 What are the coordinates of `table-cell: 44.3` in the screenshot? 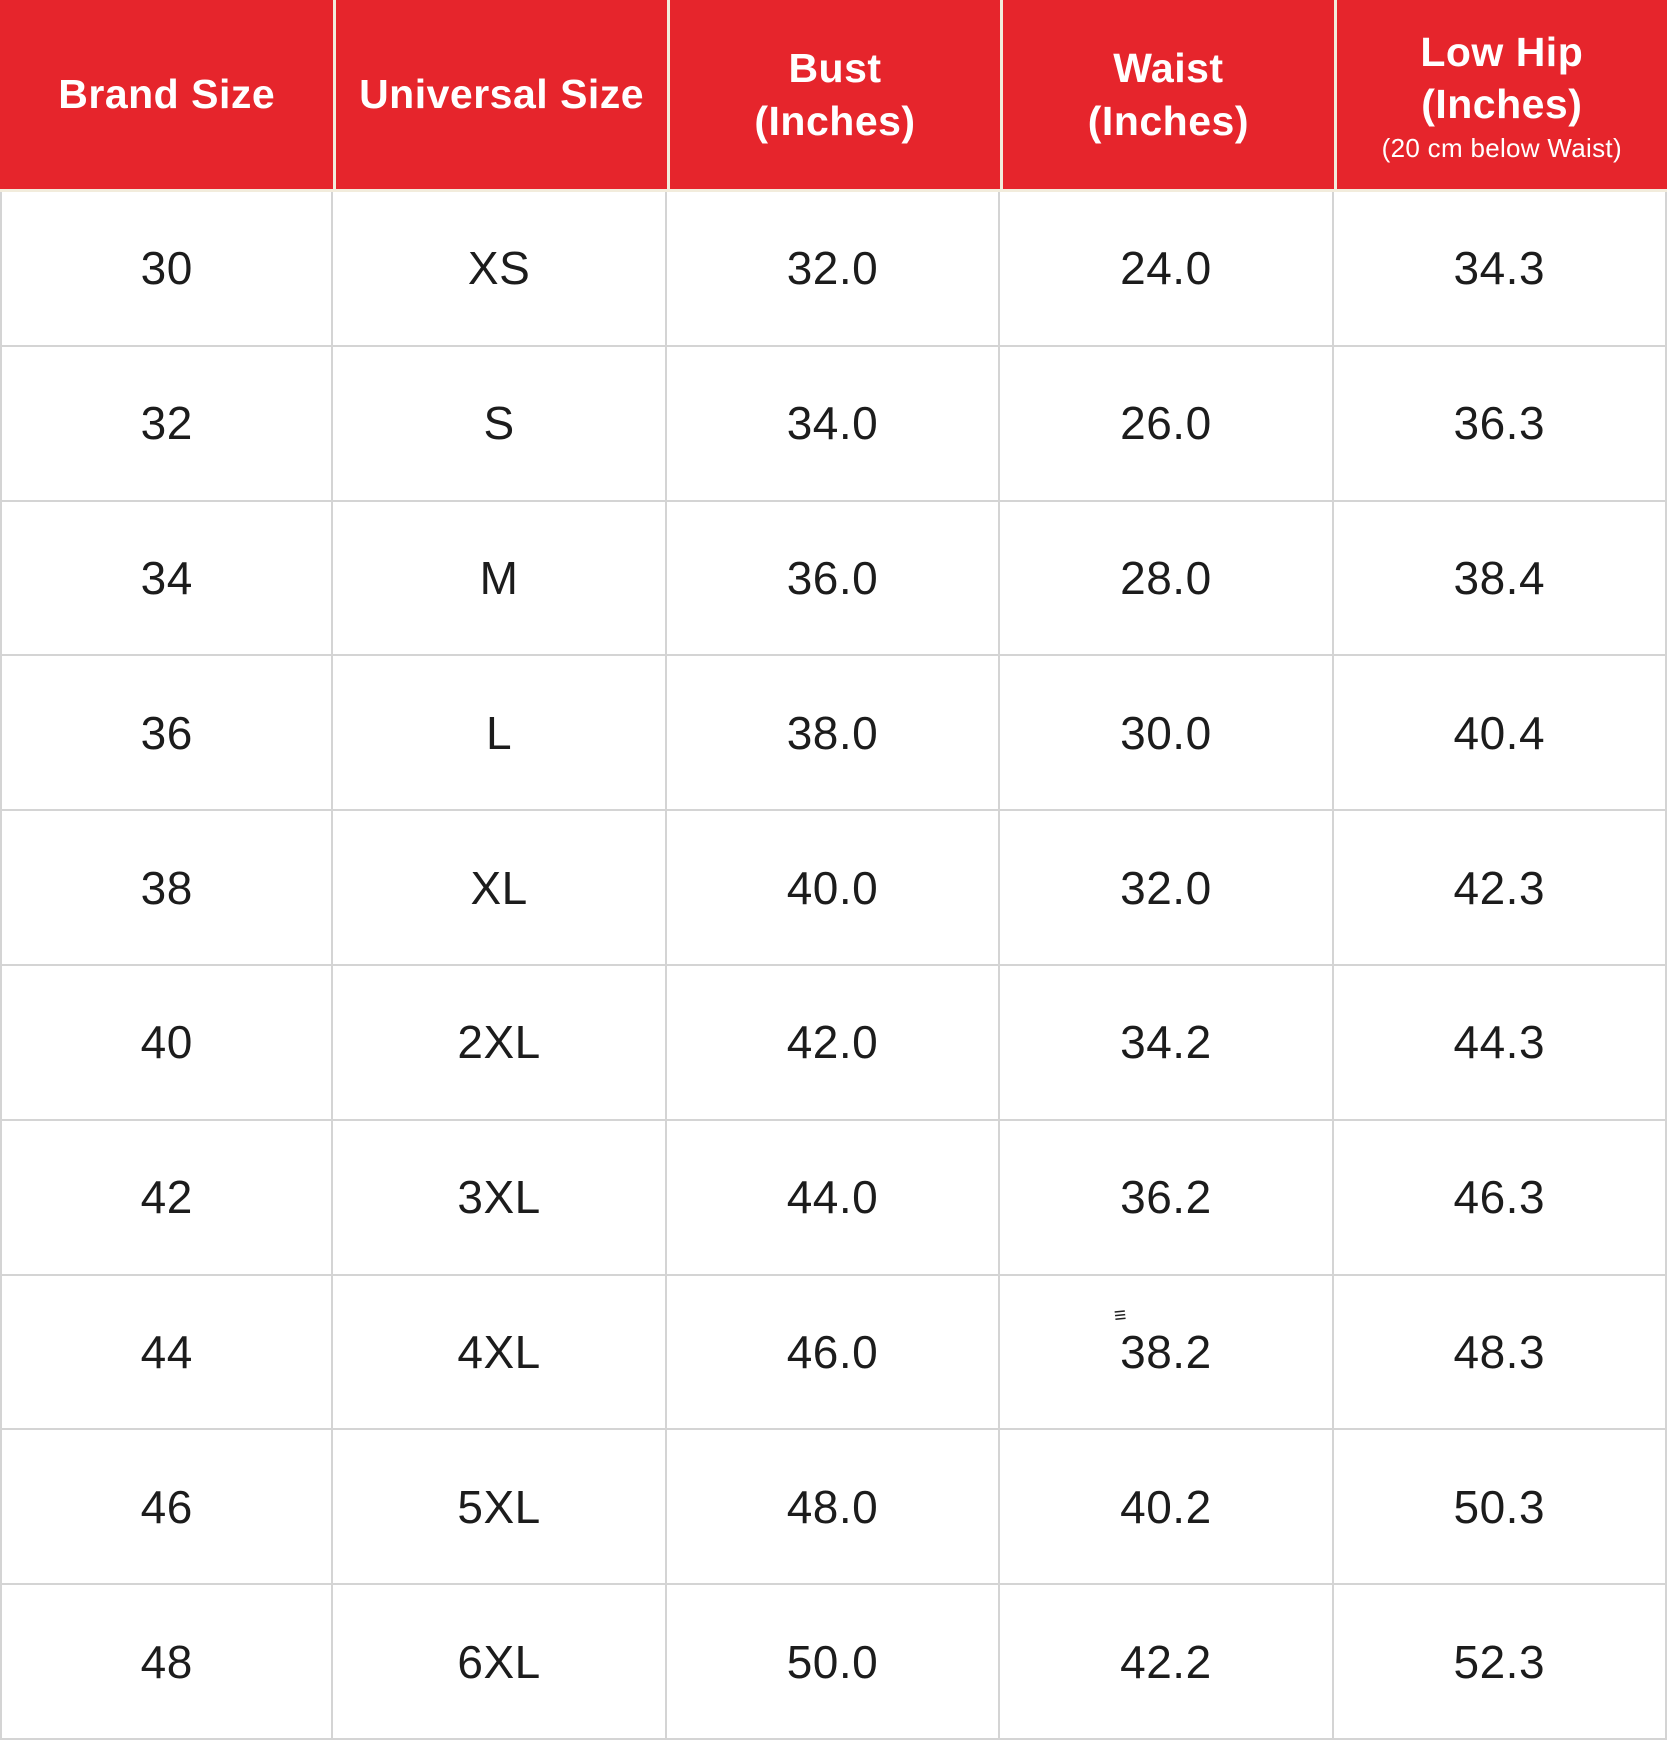 It's located at (1500, 1043).